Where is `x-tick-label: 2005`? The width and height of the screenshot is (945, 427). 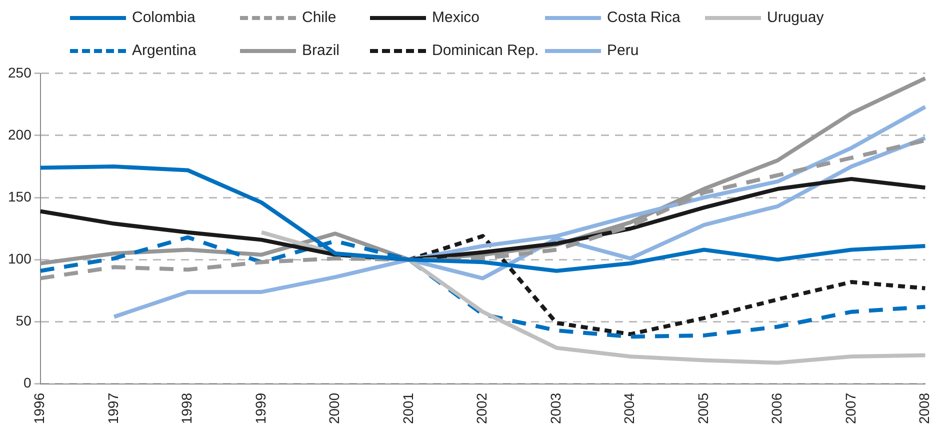
x-tick-label: 2005 is located at coordinates (702, 408).